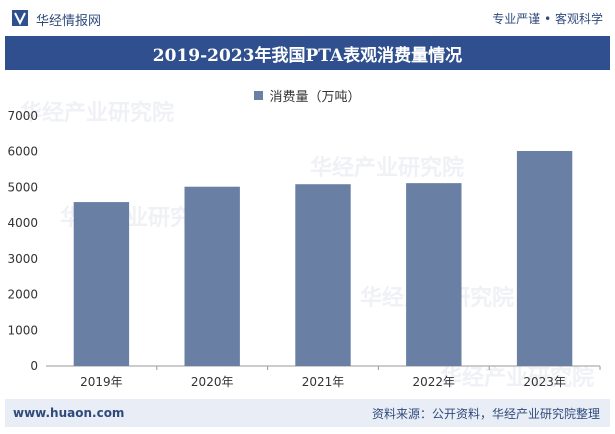 This screenshot has width=615, height=434. I want to click on tagline: 专业严谨 • 客观科学, so click(547, 19).